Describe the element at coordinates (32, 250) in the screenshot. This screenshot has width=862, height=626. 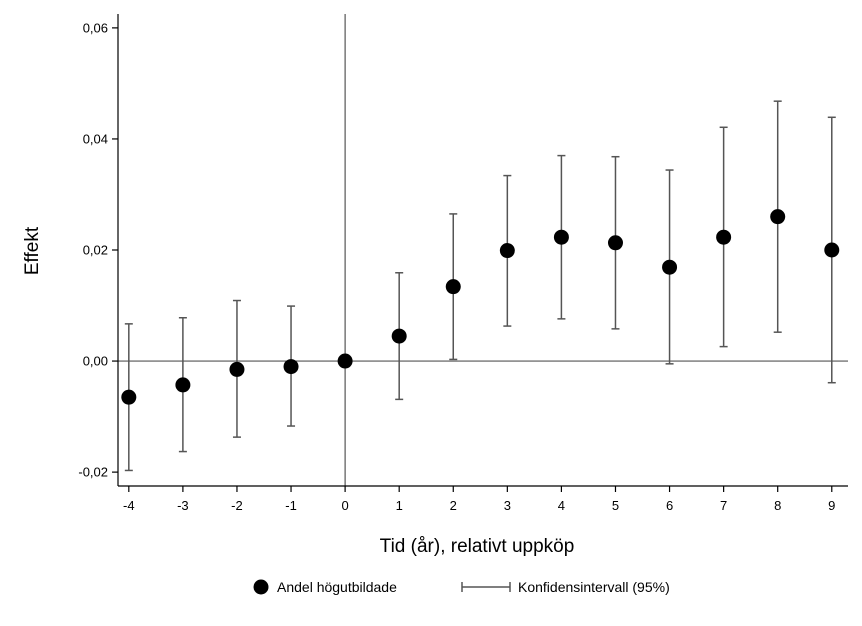
I see `y-axis-title: Effekt` at that location.